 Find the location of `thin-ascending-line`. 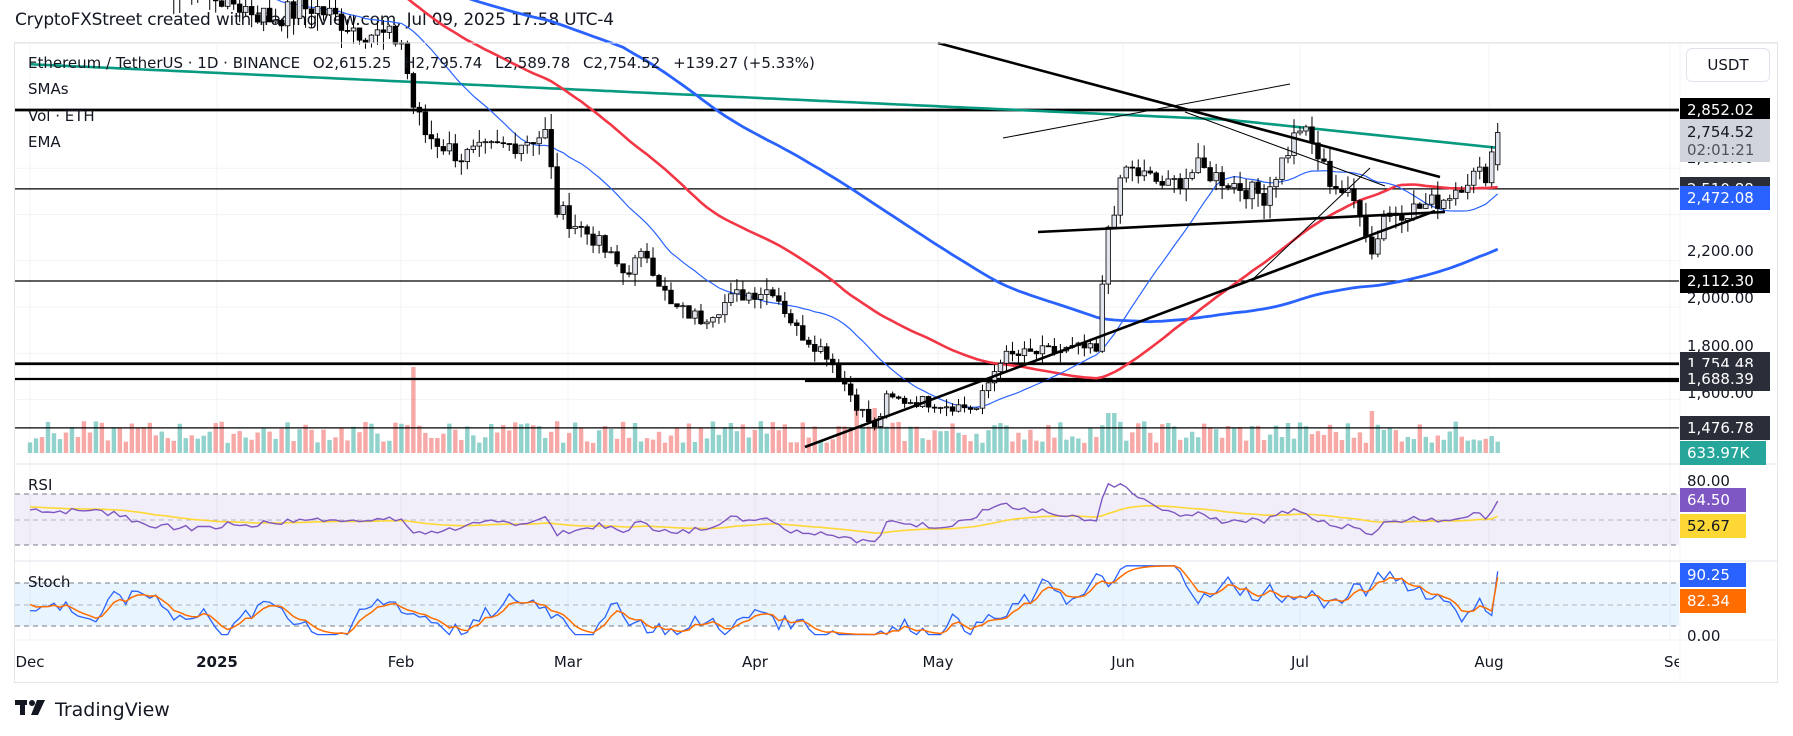

thin-ascending-line is located at coordinates (1311, 224).